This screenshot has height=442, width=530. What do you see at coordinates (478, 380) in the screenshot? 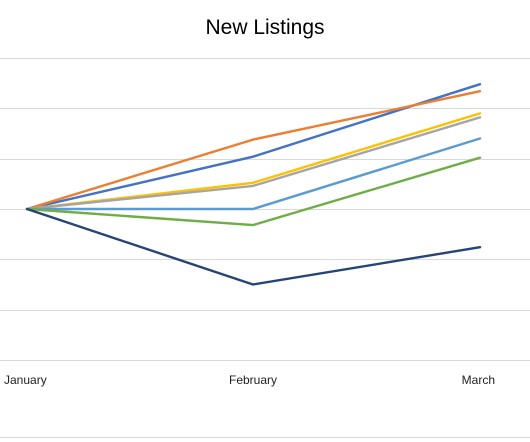
I see `x-tick-label: March` at bounding box center [478, 380].